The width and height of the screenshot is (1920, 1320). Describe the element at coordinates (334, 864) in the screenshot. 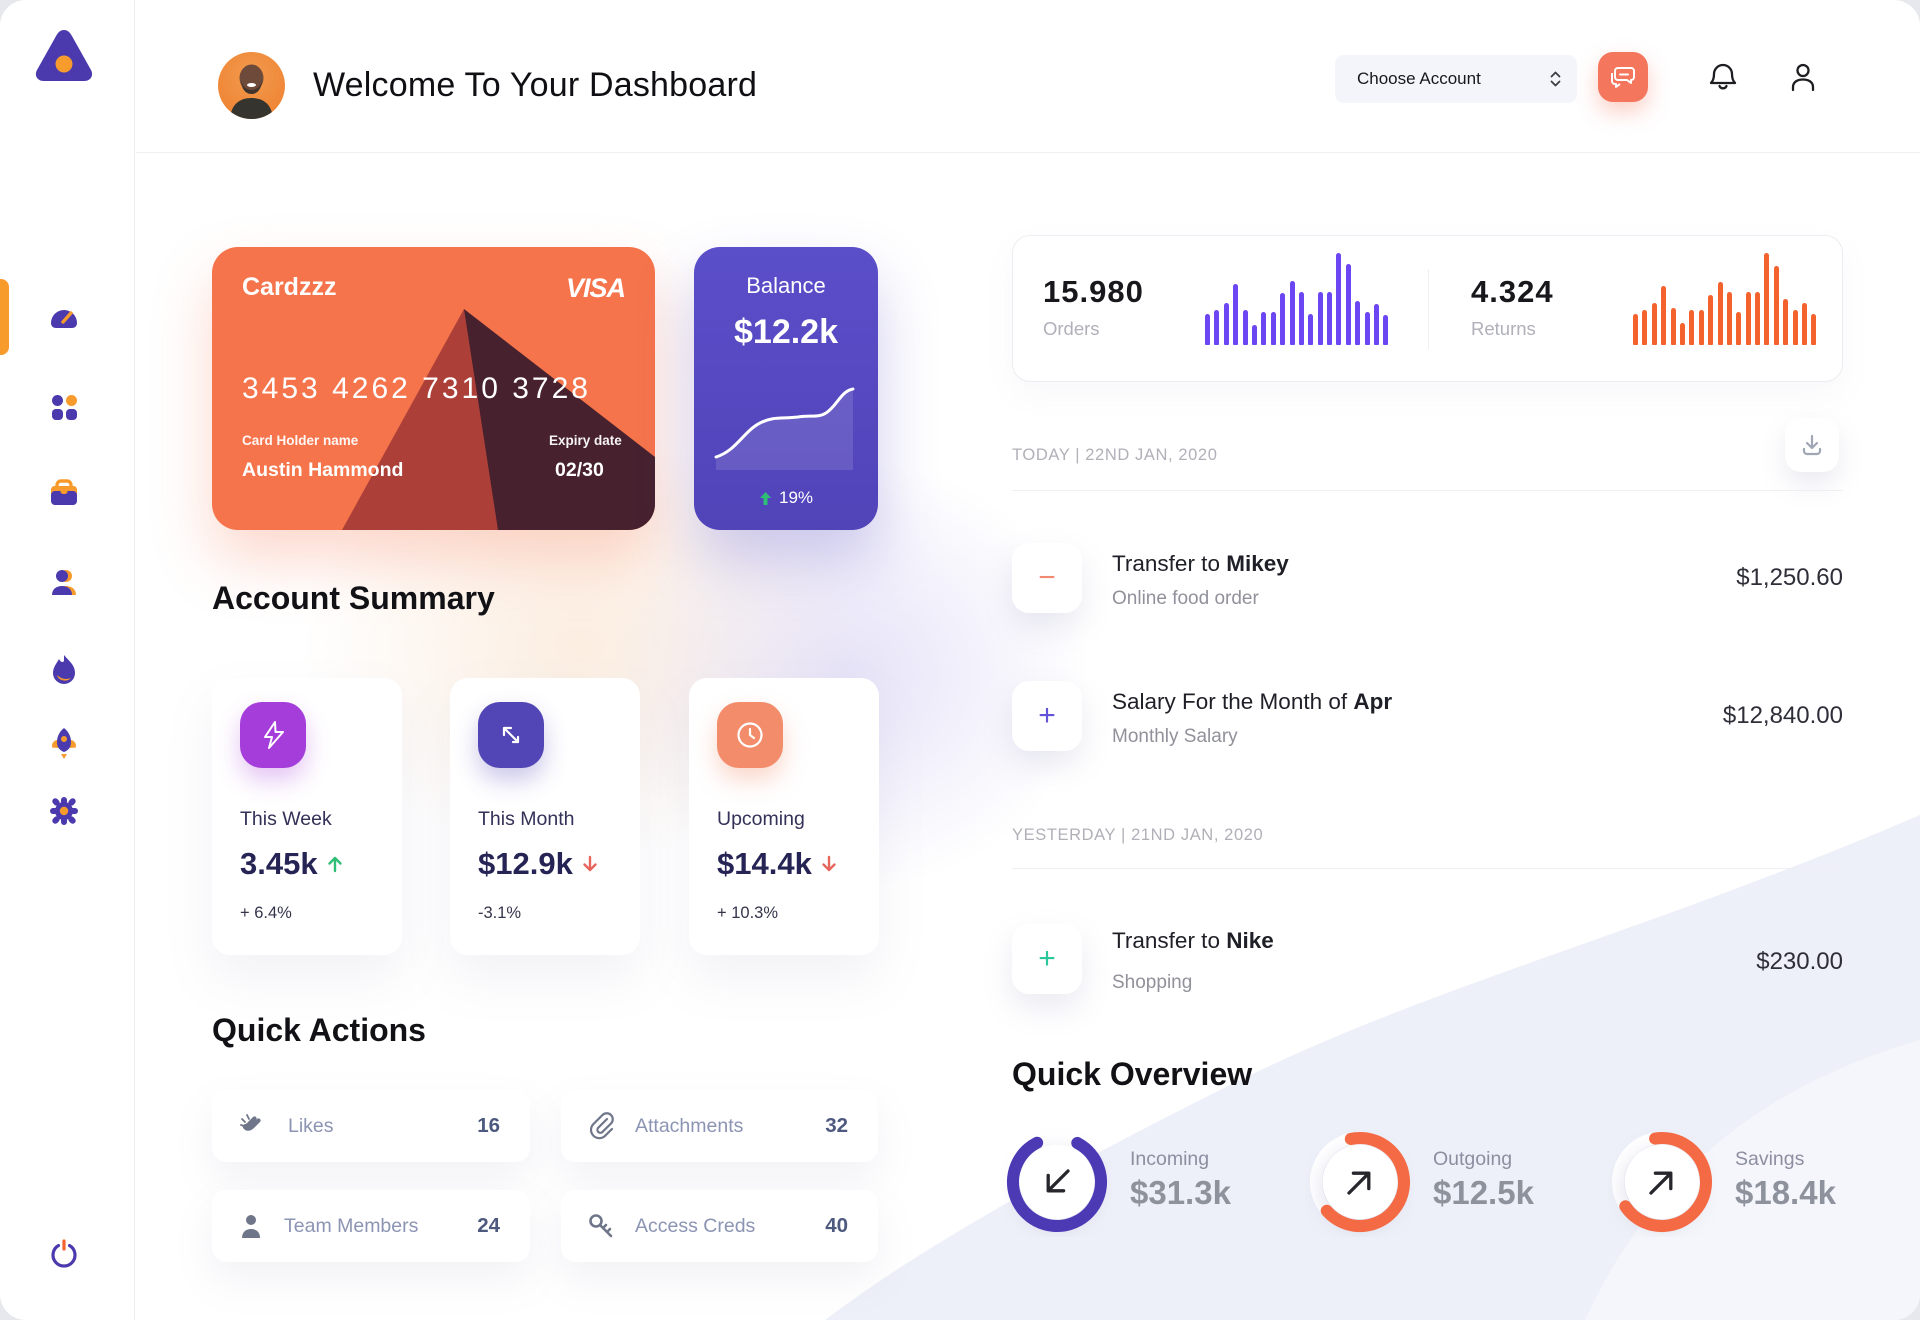

I see `trend-up-icon` at that location.